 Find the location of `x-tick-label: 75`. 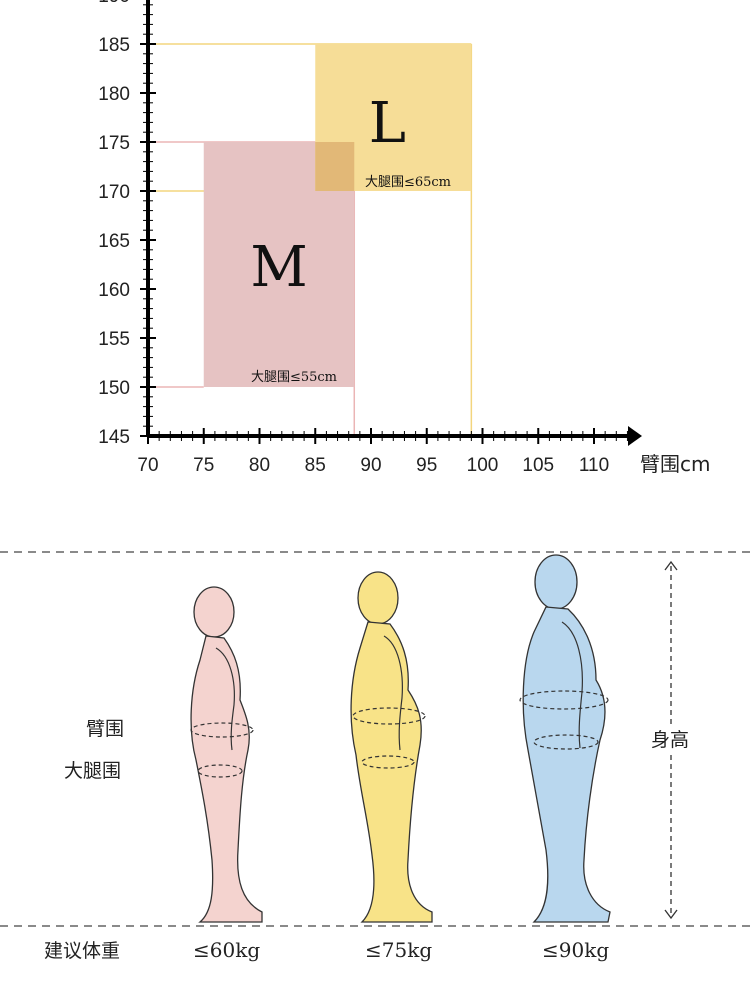

x-tick-label: 75 is located at coordinates (203, 465).